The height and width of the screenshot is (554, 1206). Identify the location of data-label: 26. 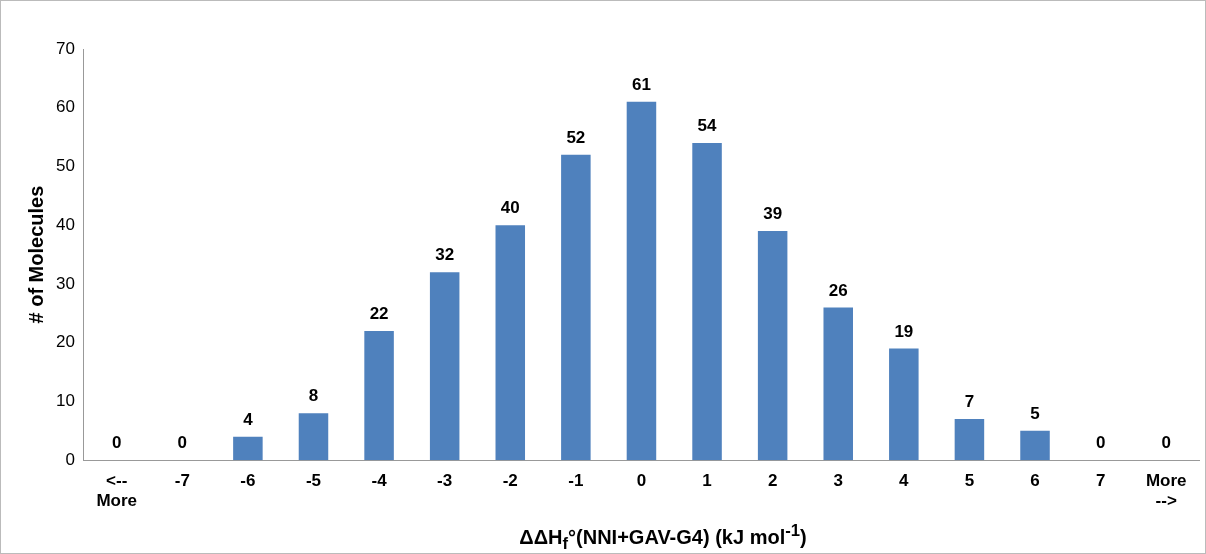
(838, 290).